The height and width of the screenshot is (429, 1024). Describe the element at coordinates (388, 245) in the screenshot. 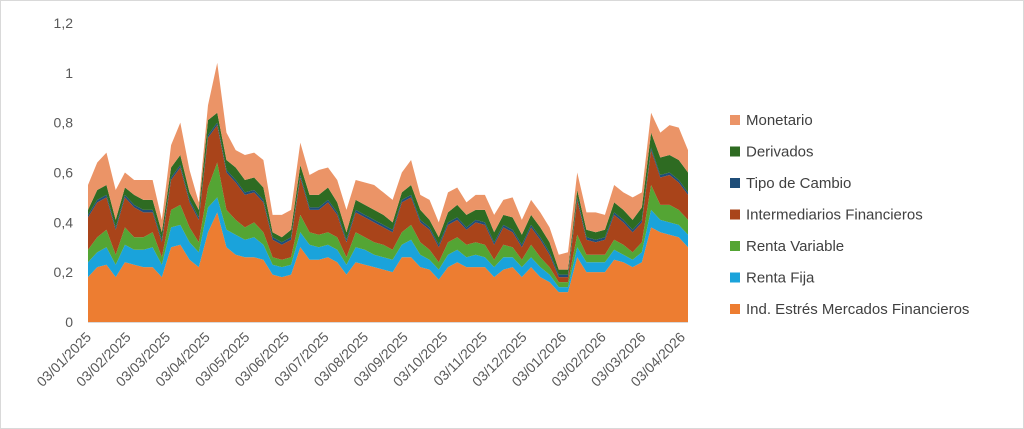

I see `area-series-renta-fija` at that location.